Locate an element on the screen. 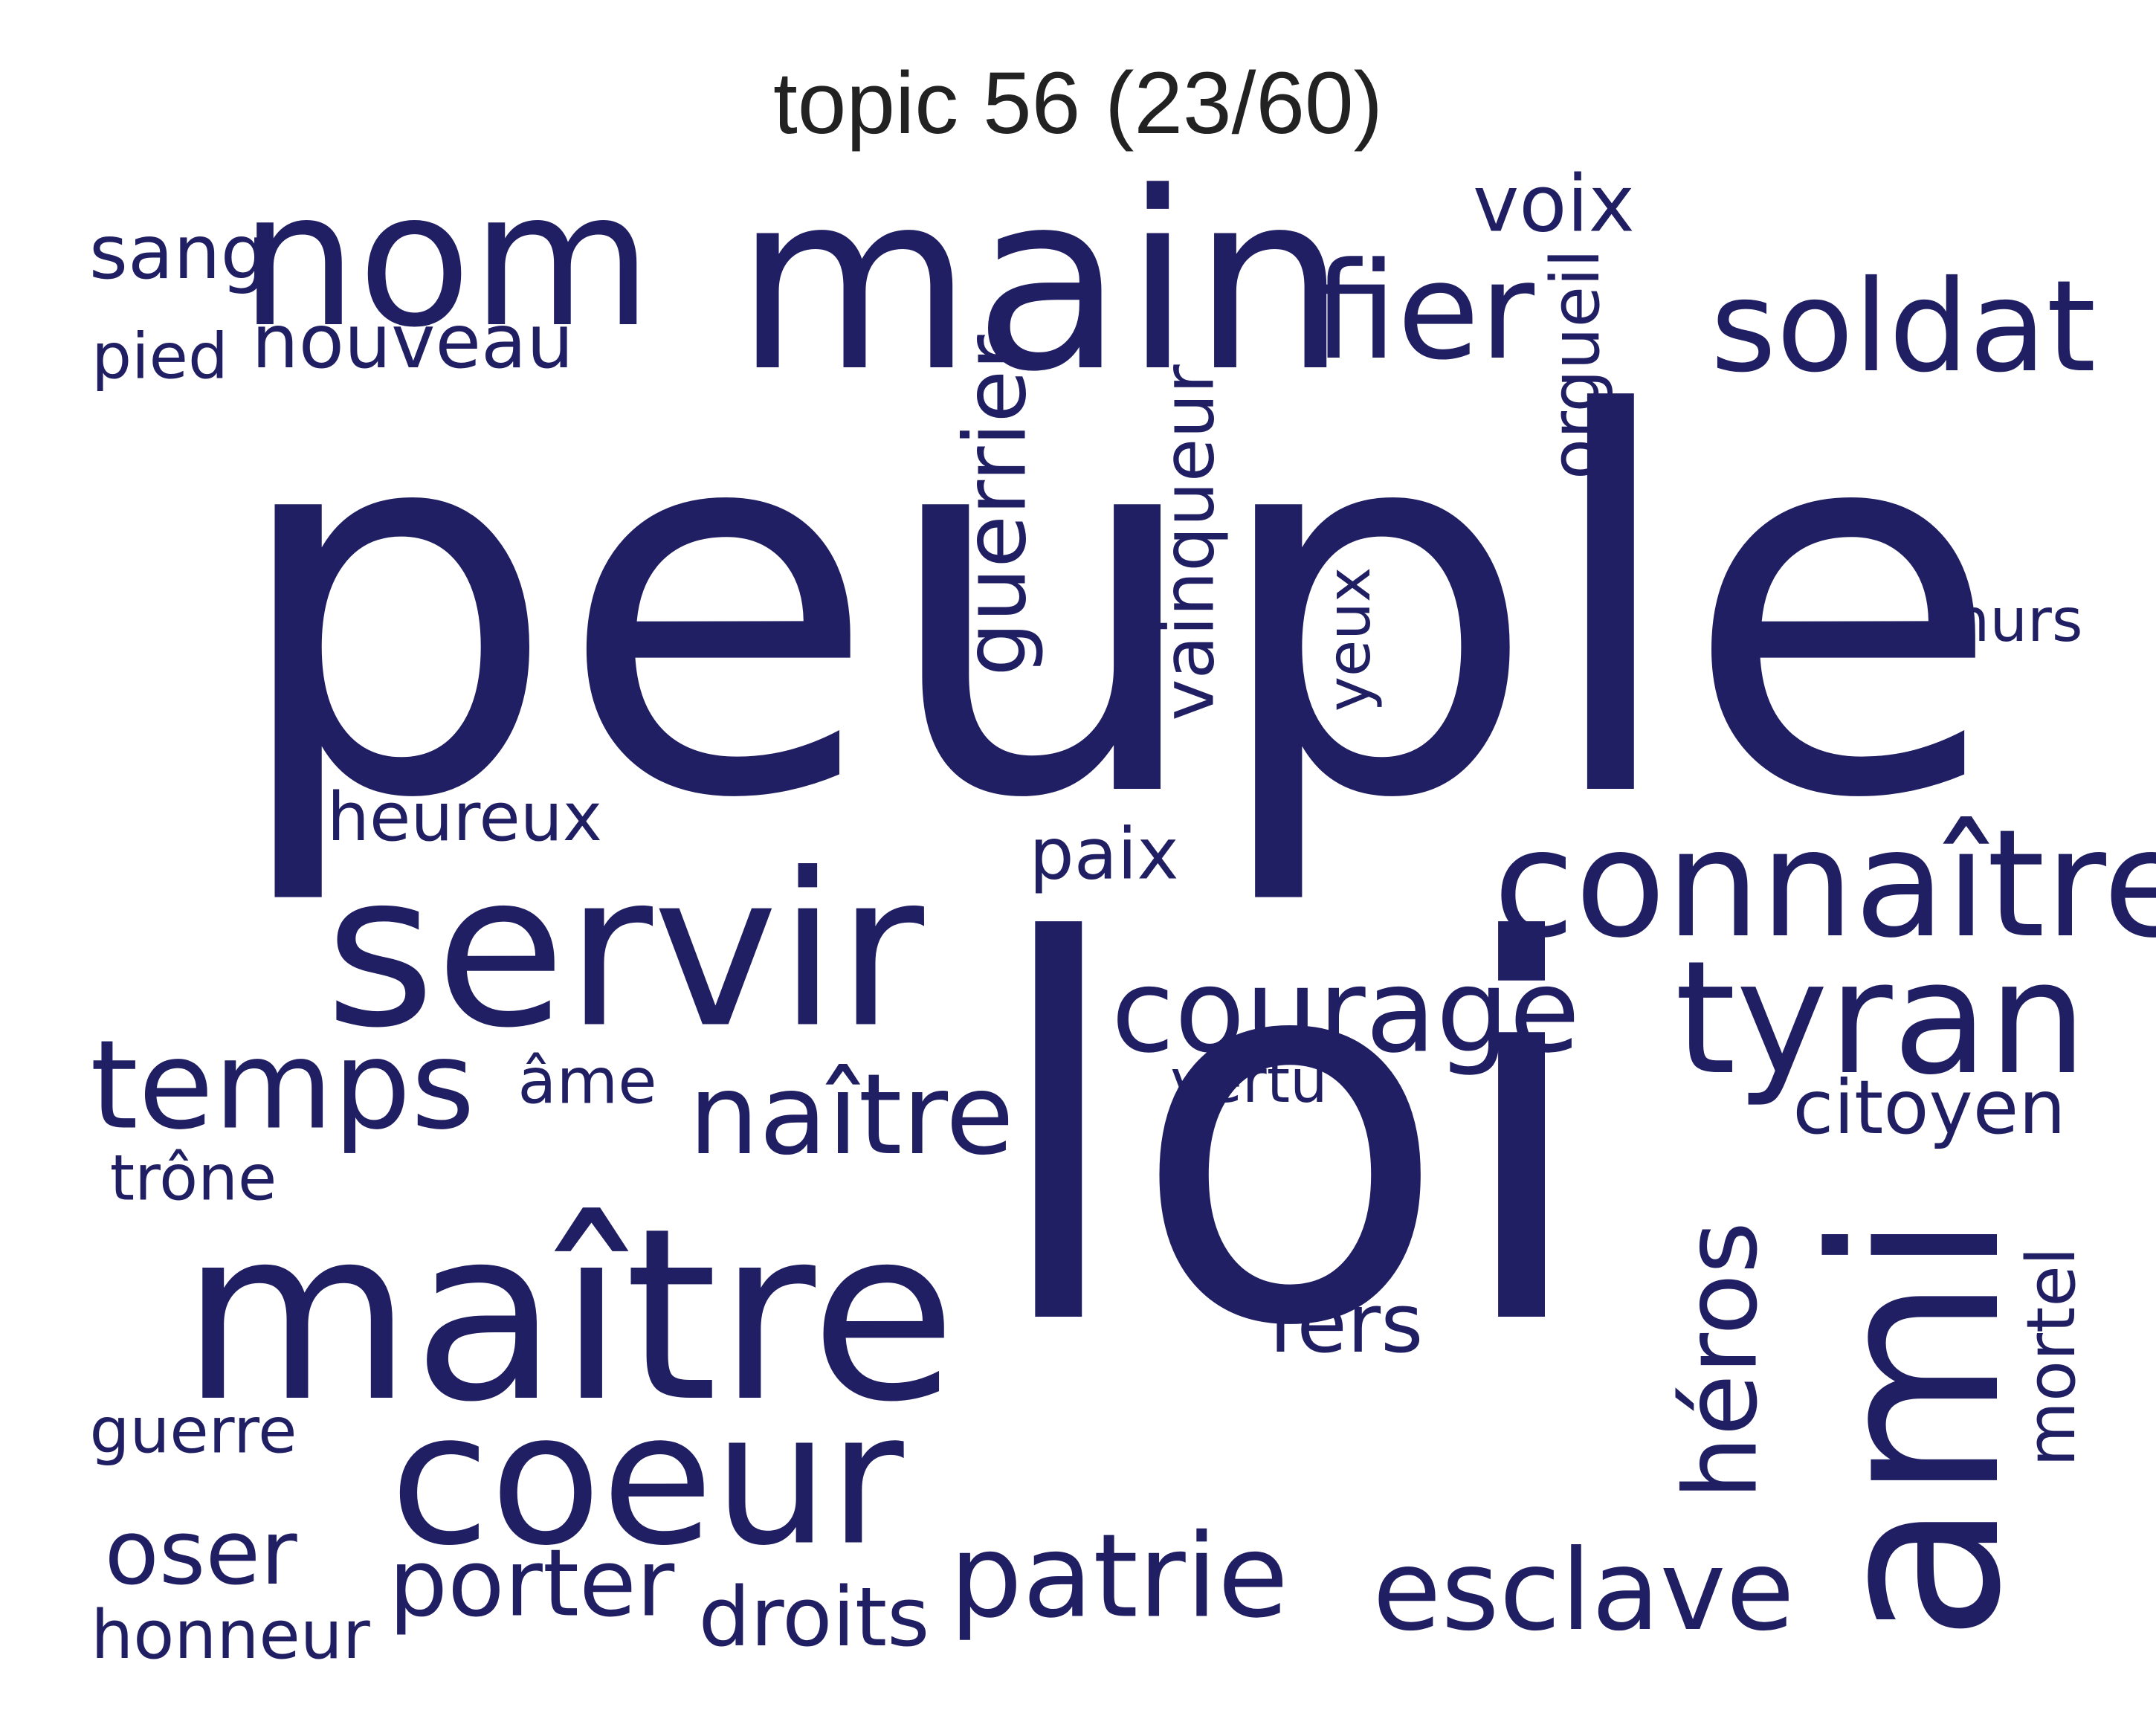 The image size is (2156, 1710). word-coeur: coeur is located at coordinates (647, 1479).